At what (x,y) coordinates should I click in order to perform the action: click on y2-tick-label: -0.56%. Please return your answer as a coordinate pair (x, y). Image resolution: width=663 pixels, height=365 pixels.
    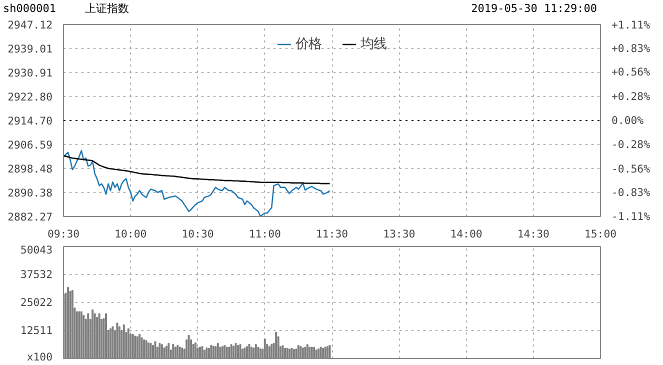
    Looking at the image, I should click on (631, 169).